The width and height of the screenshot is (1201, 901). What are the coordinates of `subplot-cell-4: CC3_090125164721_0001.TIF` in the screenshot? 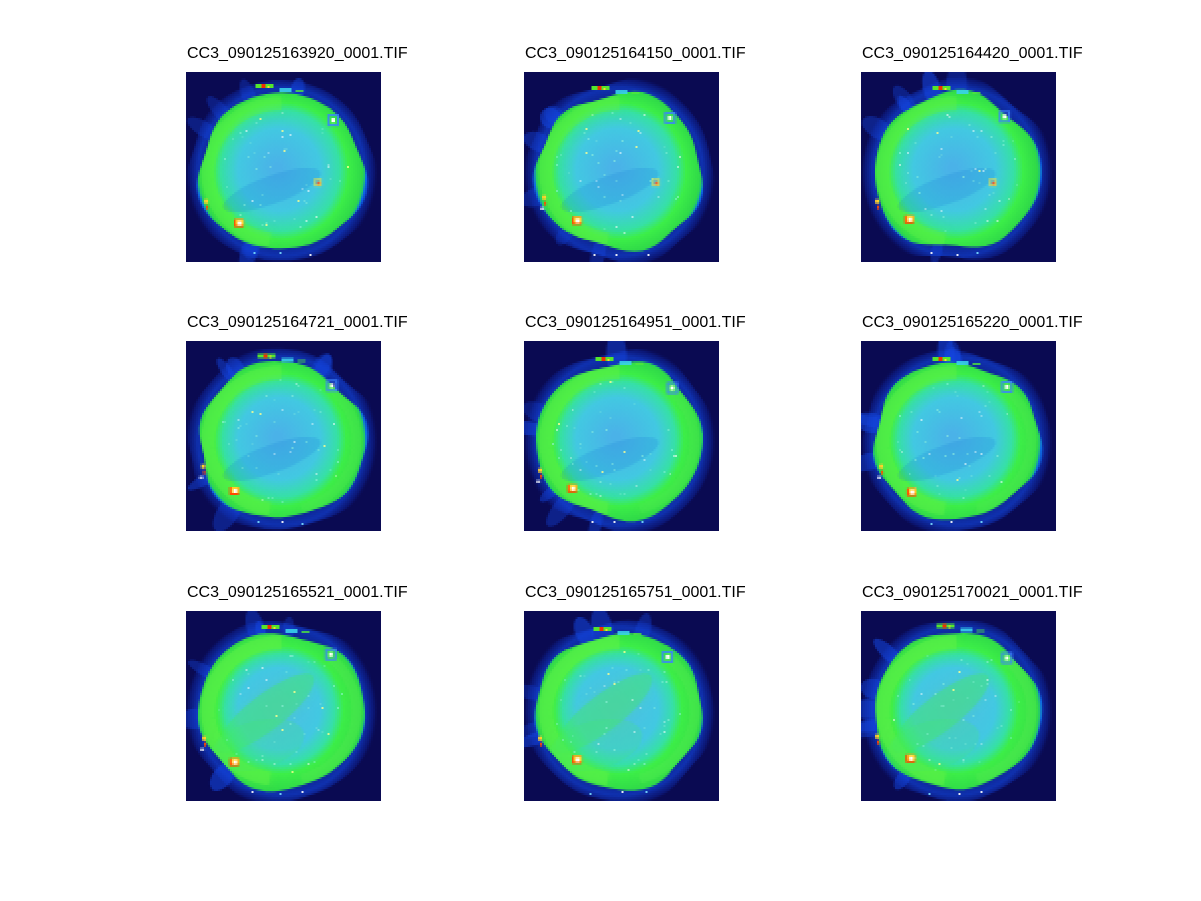 It's located at (297, 422).